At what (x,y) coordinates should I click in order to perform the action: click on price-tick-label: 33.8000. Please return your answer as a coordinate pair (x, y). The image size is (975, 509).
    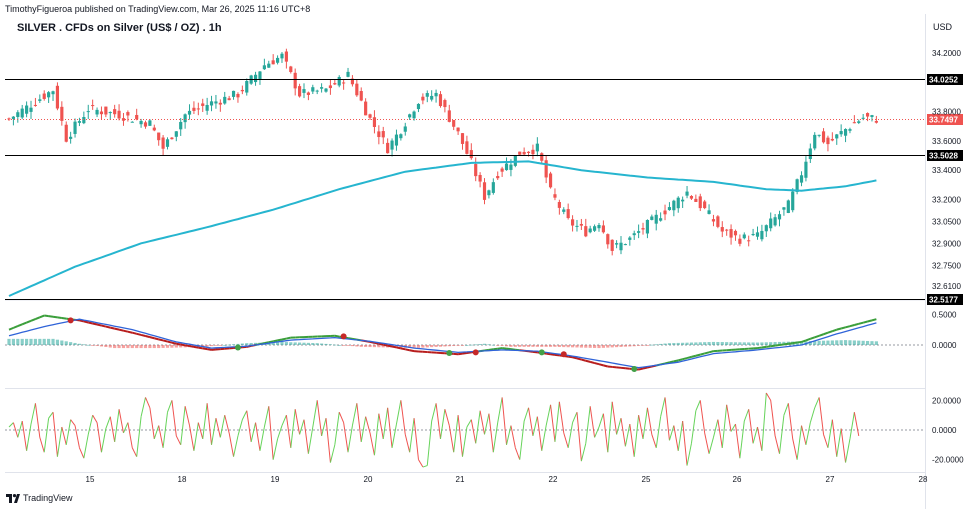
    Looking at the image, I should click on (946, 112).